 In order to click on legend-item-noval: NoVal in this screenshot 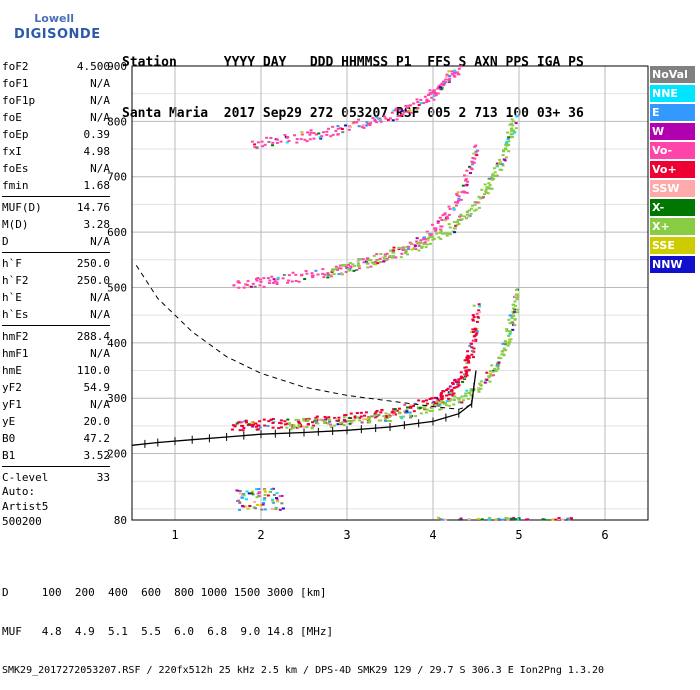, I will do `click(672, 74)`.